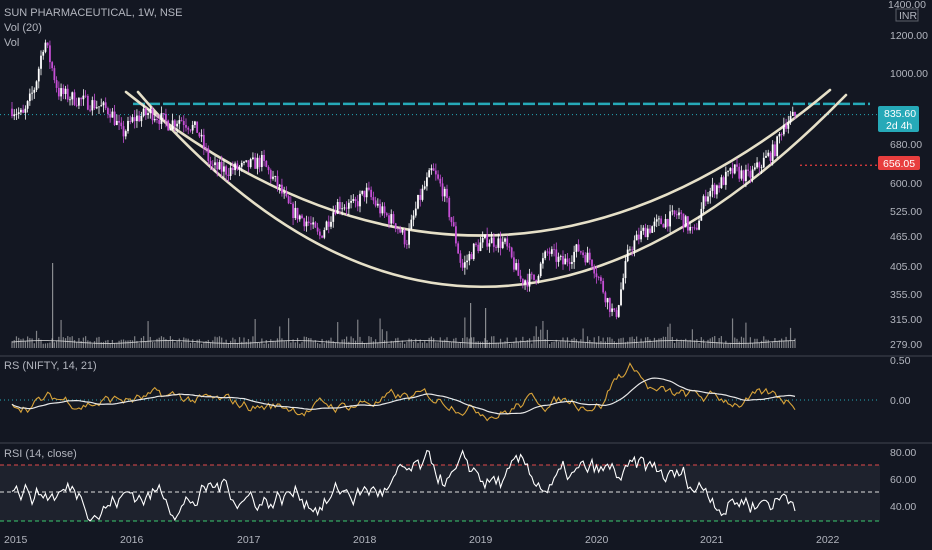 This screenshot has width=932, height=550. What do you see at coordinates (900, 381) in the screenshot?
I see `rs-axis: 0.50 0.00` at bounding box center [900, 381].